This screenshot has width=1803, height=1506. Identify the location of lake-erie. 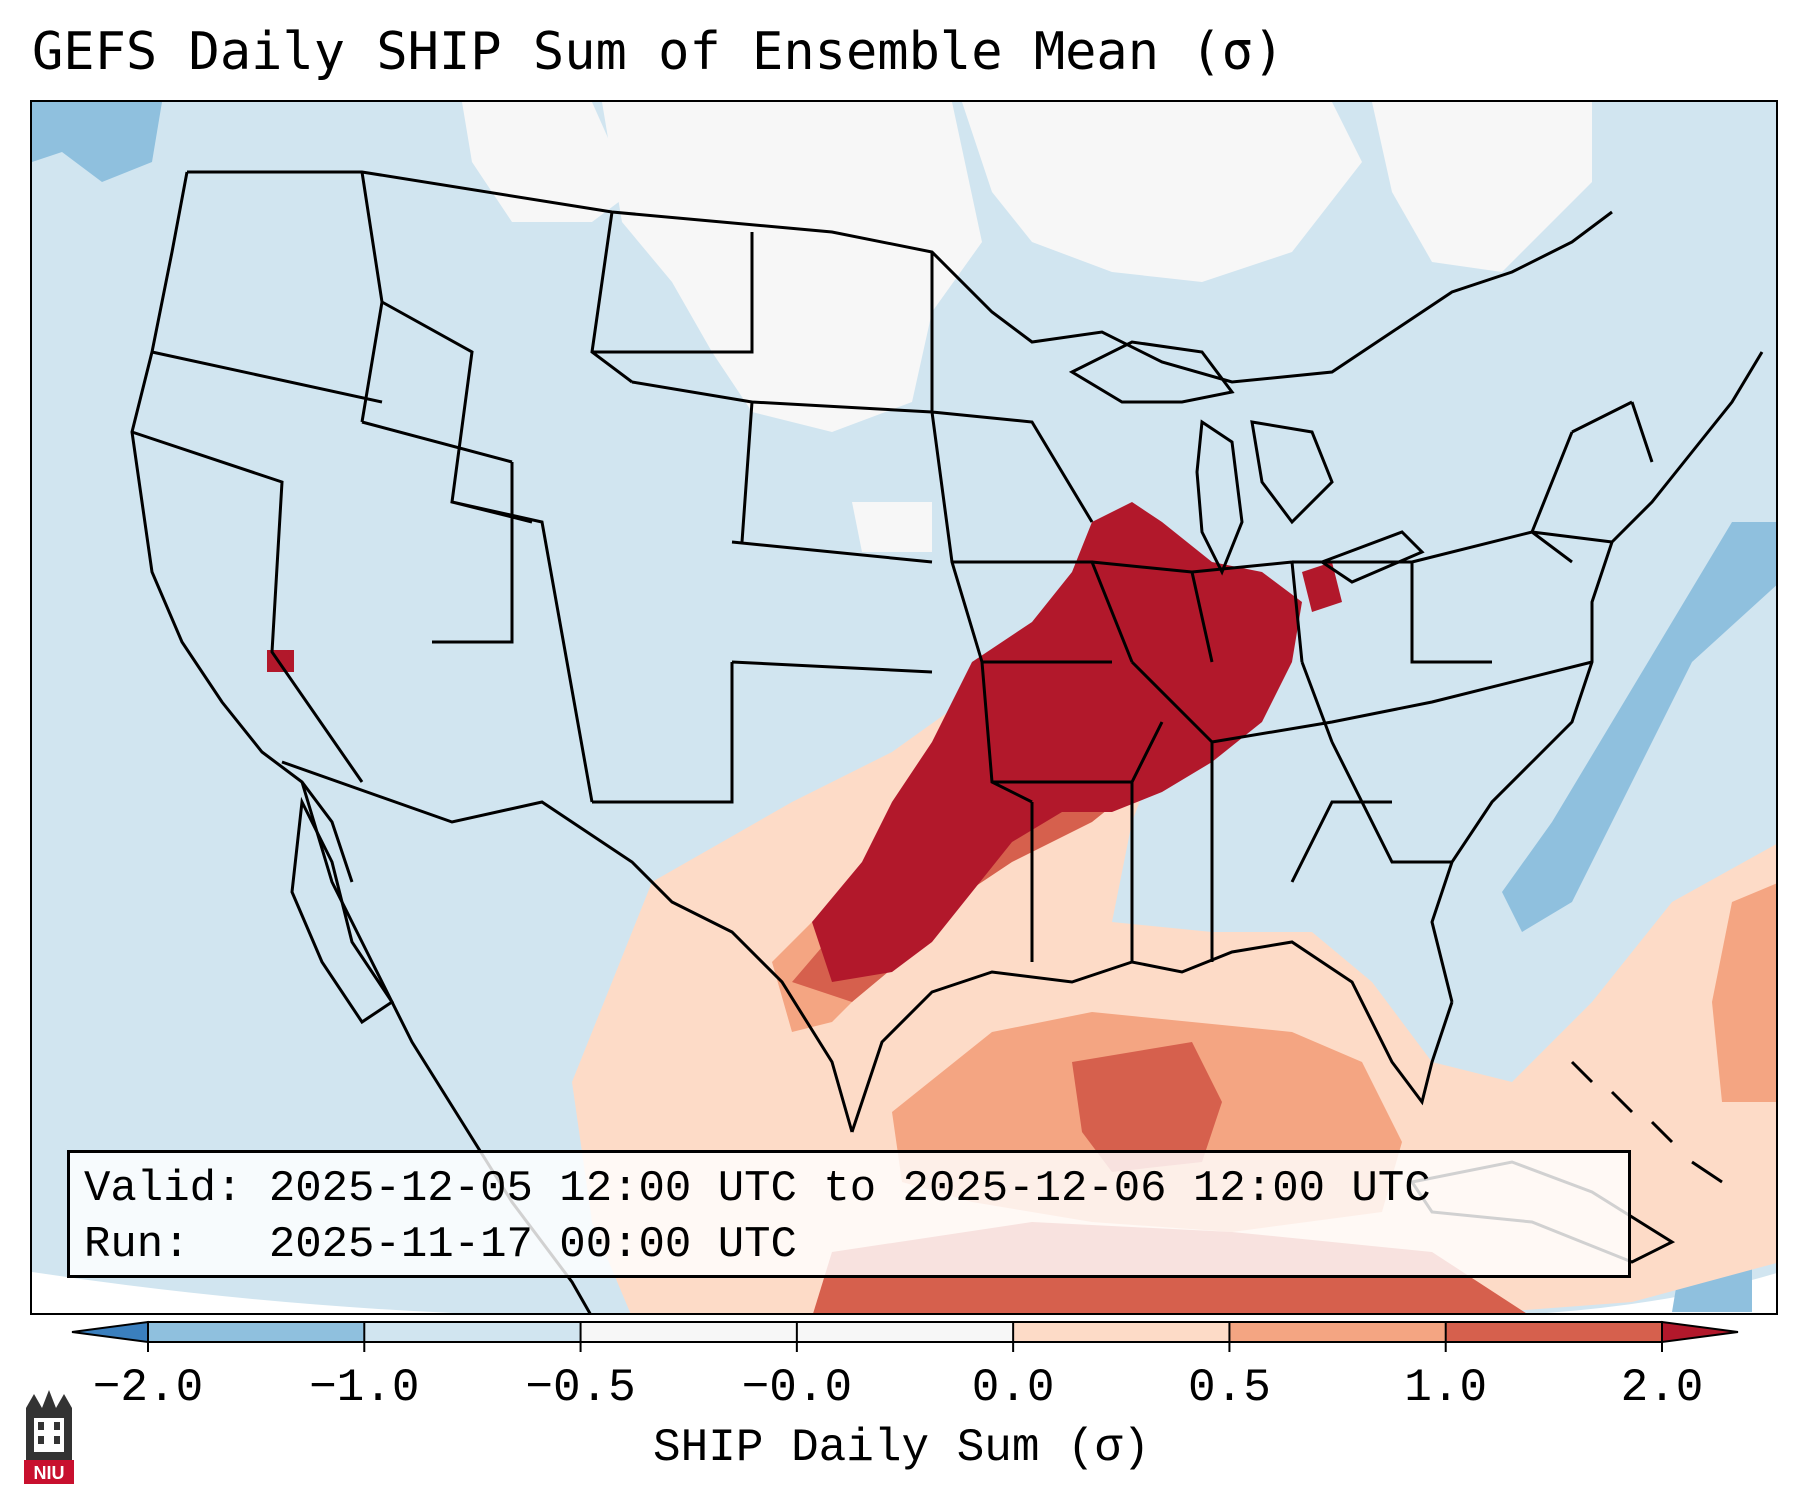
(1371, 557).